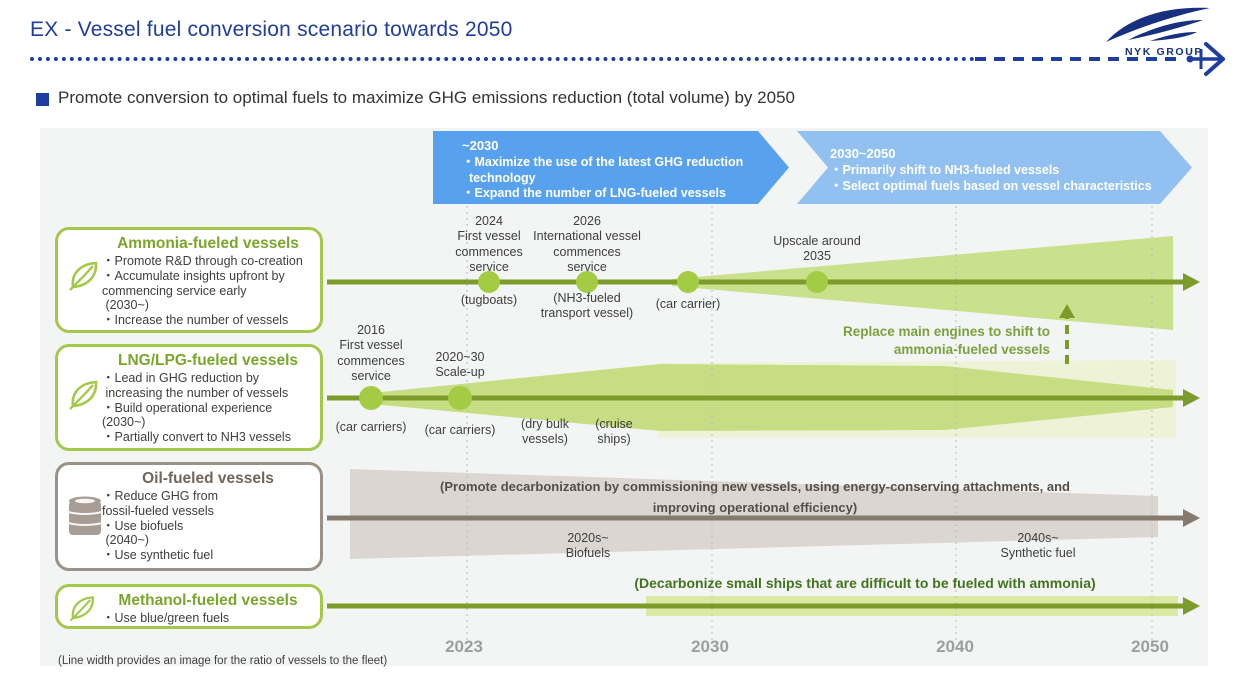 The width and height of the screenshot is (1247, 676). Describe the element at coordinates (1038, 546) in the screenshot. I see `oil-synthetic-fuel-milestone: 2040s~ Synthetic fuel` at that location.